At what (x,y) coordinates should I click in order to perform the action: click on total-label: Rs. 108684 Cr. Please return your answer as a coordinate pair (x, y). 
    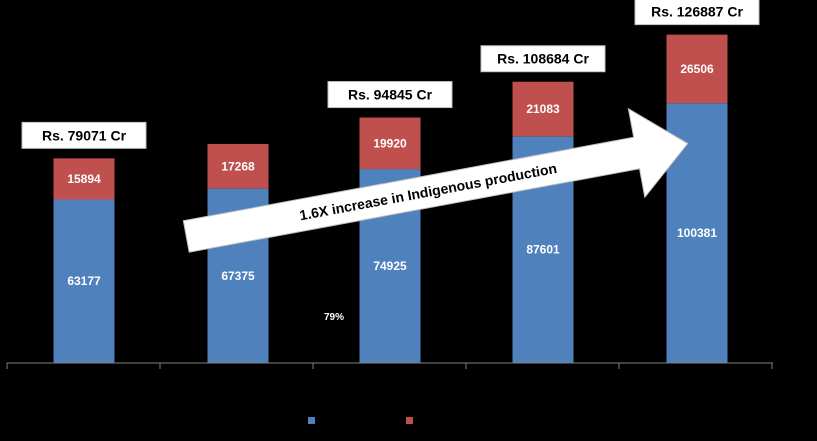
    Looking at the image, I should click on (543, 59).